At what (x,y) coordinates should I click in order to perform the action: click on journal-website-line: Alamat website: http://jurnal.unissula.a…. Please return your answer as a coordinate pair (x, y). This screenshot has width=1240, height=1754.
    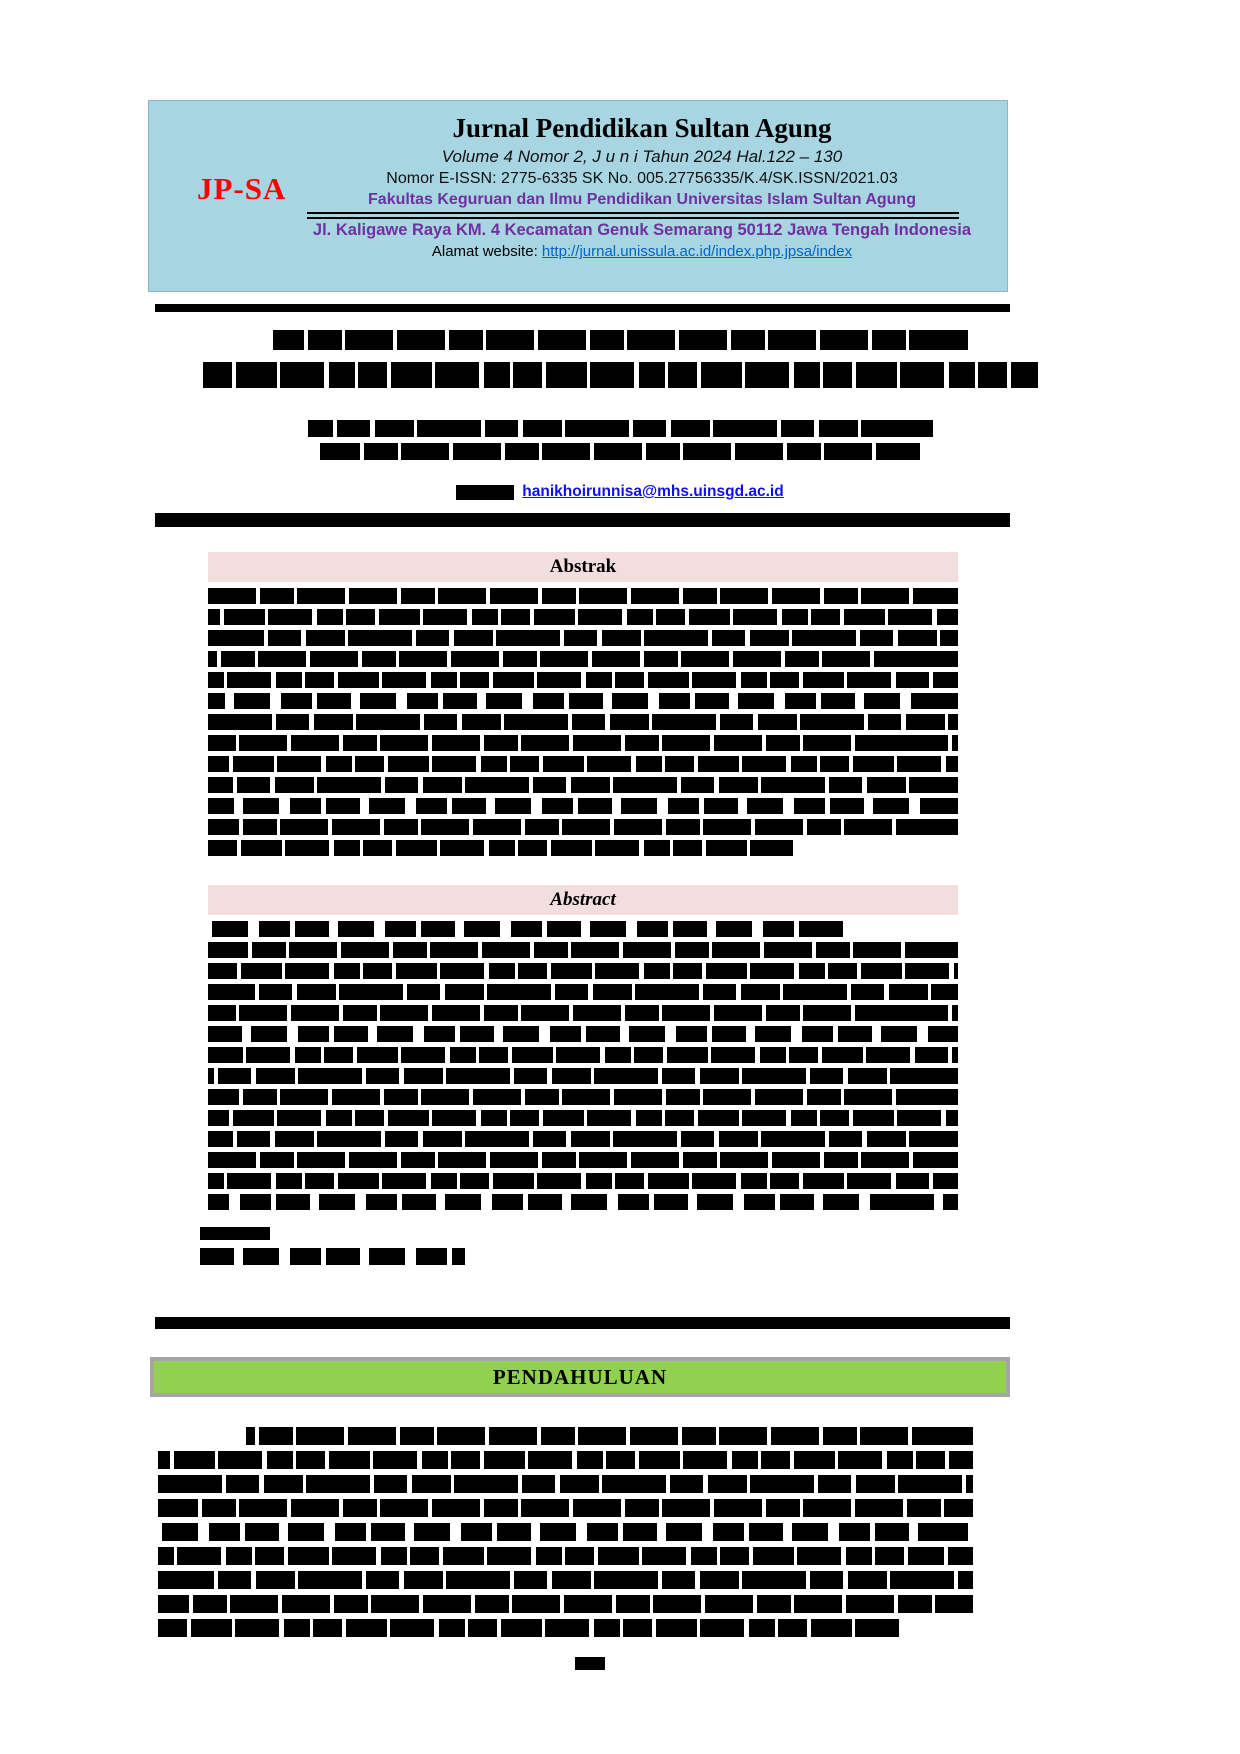
    Looking at the image, I should click on (642, 251).